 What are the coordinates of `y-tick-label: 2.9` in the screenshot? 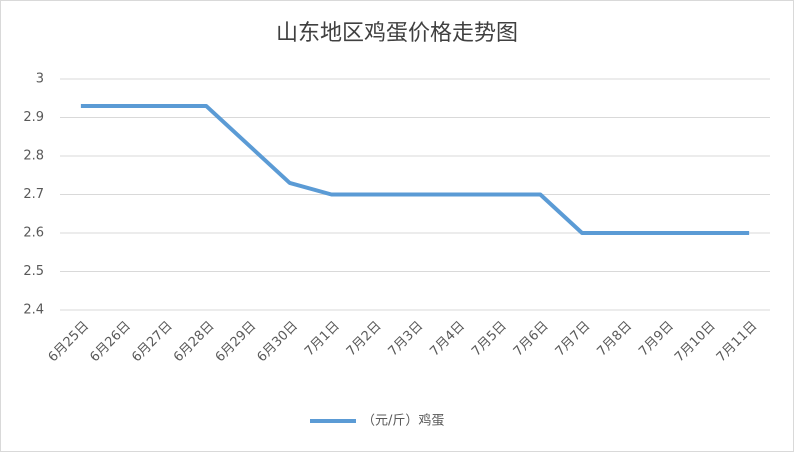 It's located at (33, 117).